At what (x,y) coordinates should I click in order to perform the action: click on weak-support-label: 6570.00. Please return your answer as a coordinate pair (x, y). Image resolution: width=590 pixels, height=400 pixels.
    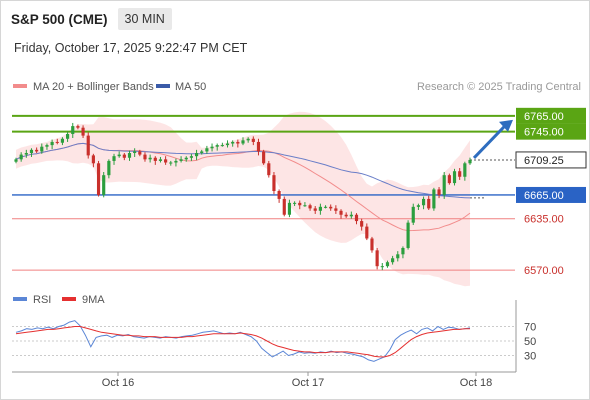
    Looking at the image, I should click on (544, 271).